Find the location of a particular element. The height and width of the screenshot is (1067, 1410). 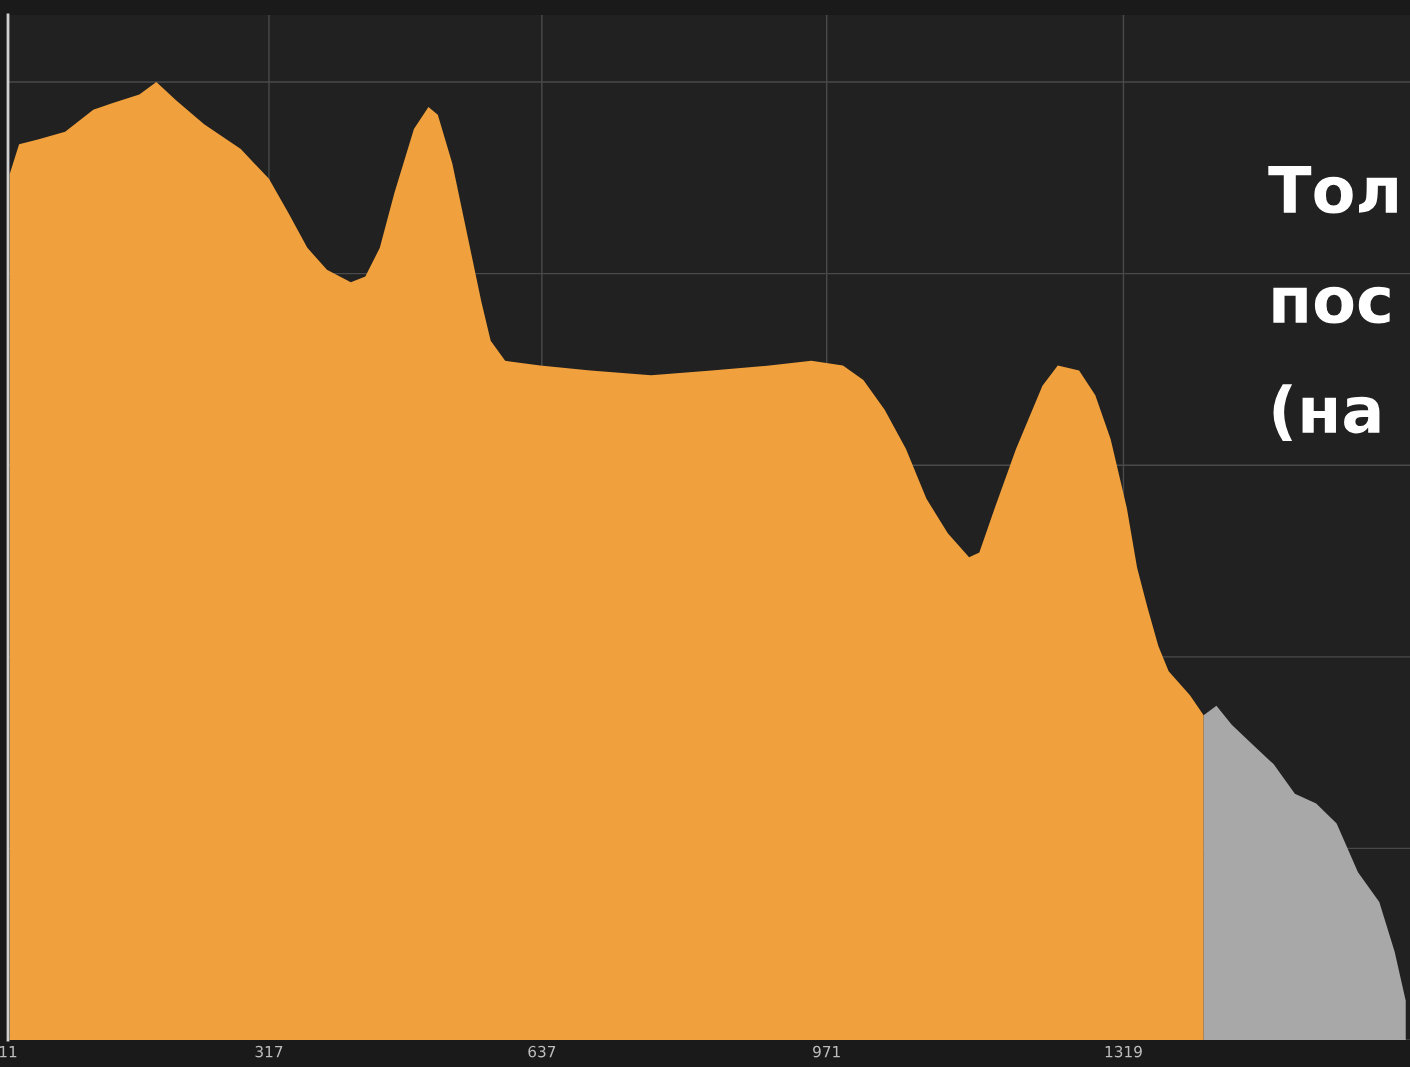

x-tick-label: 11 is located at coordinates (8, 1052).